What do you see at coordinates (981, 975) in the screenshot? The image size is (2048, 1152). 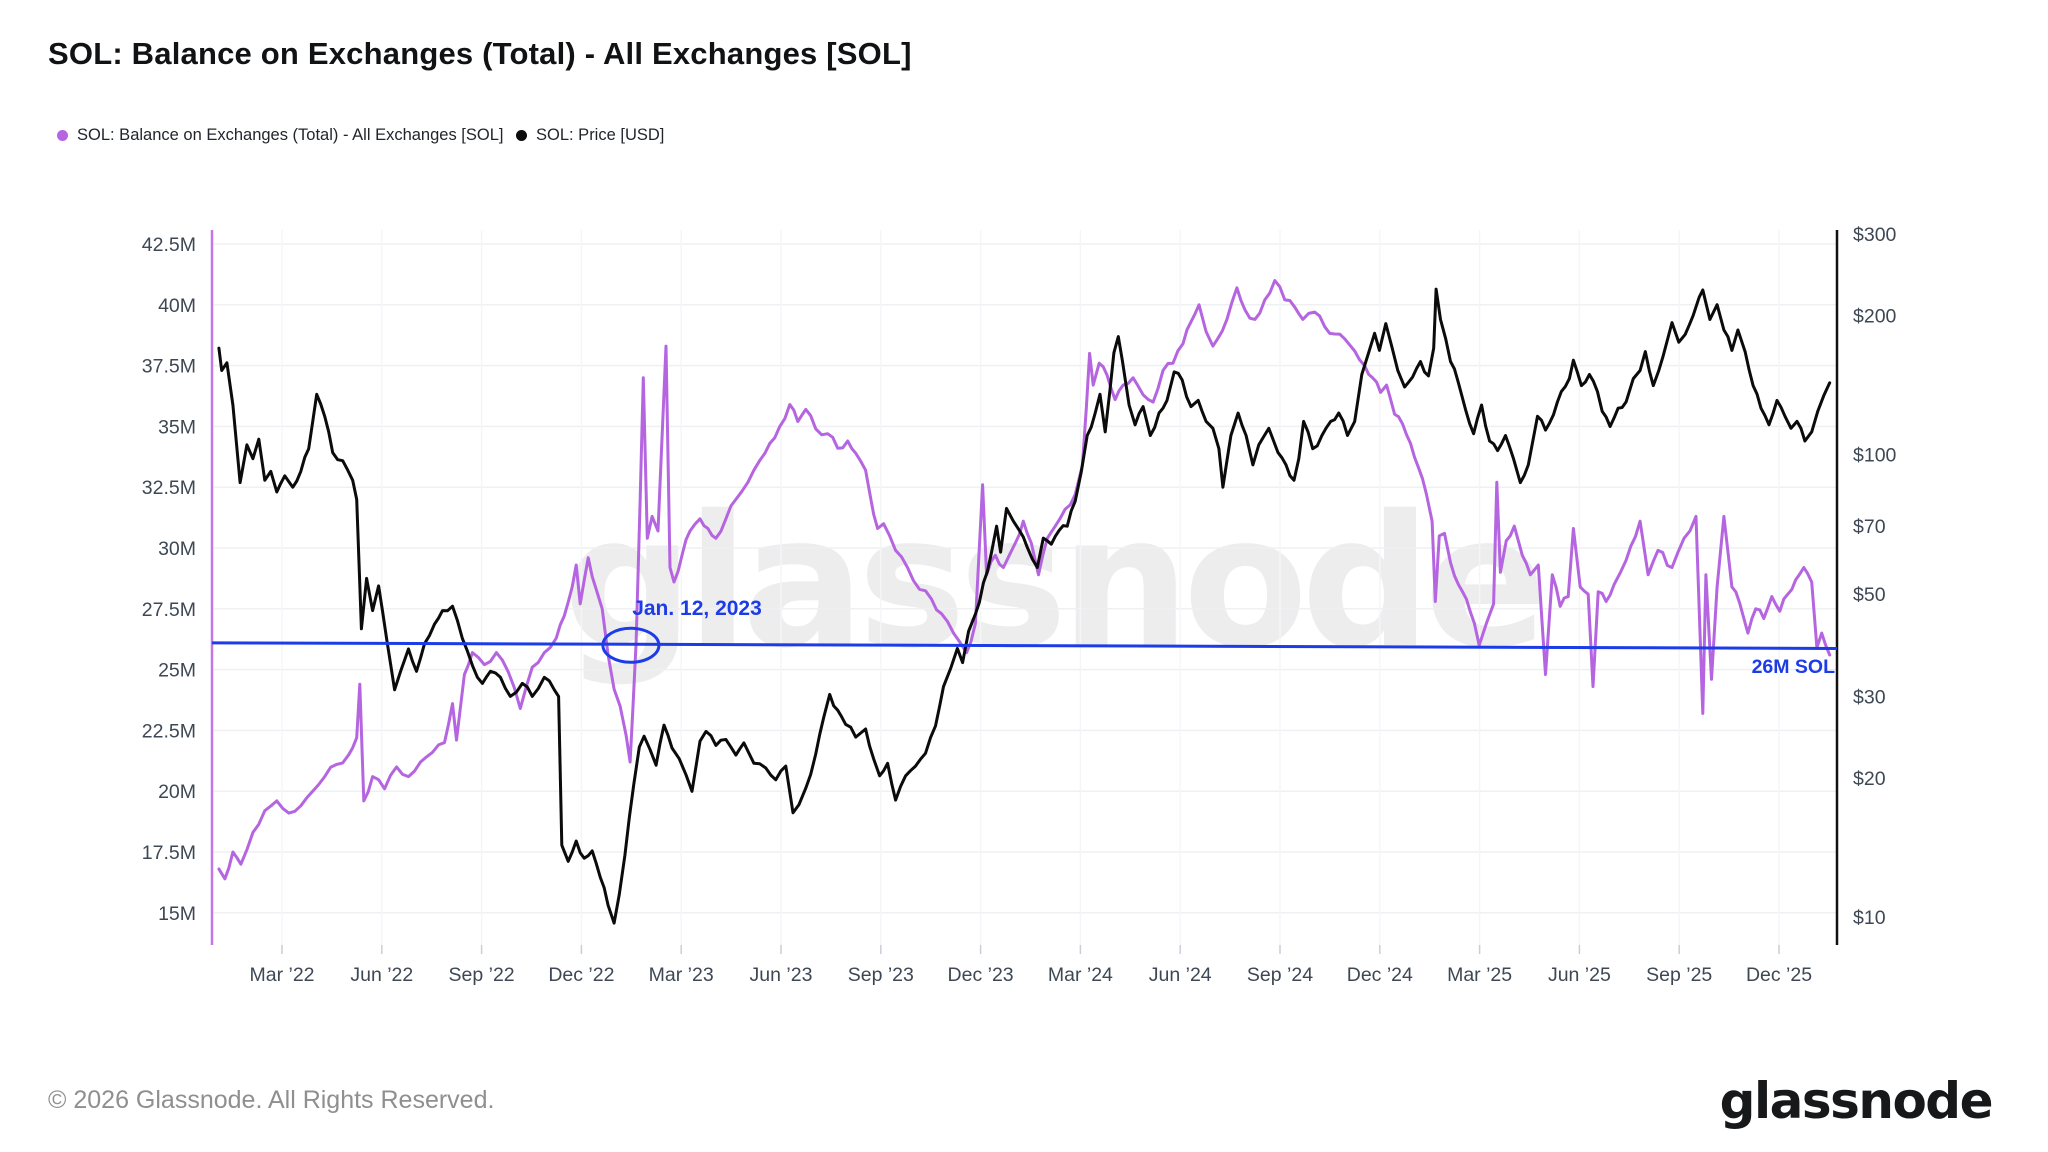 I see `svg-text: Dec ’23` at bounding box center [981, 975].